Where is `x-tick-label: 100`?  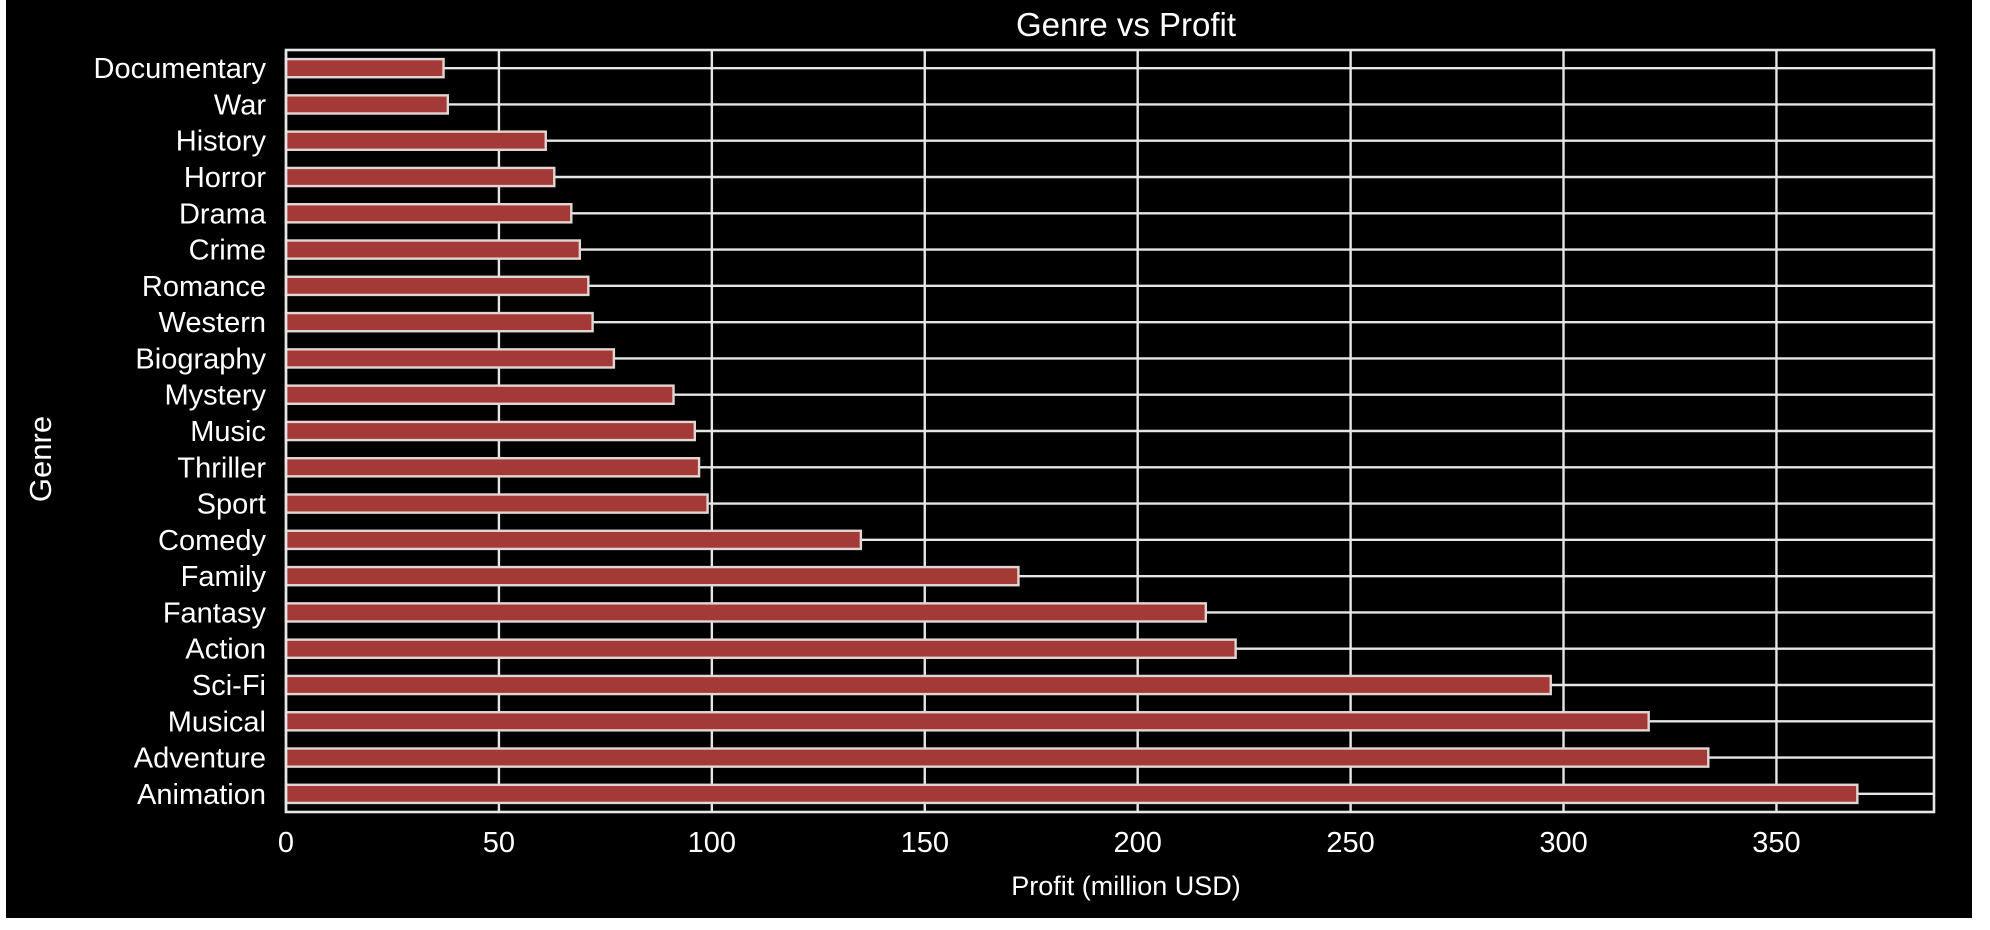
x-tick-label: 100 is located at coordinates (712, 843).